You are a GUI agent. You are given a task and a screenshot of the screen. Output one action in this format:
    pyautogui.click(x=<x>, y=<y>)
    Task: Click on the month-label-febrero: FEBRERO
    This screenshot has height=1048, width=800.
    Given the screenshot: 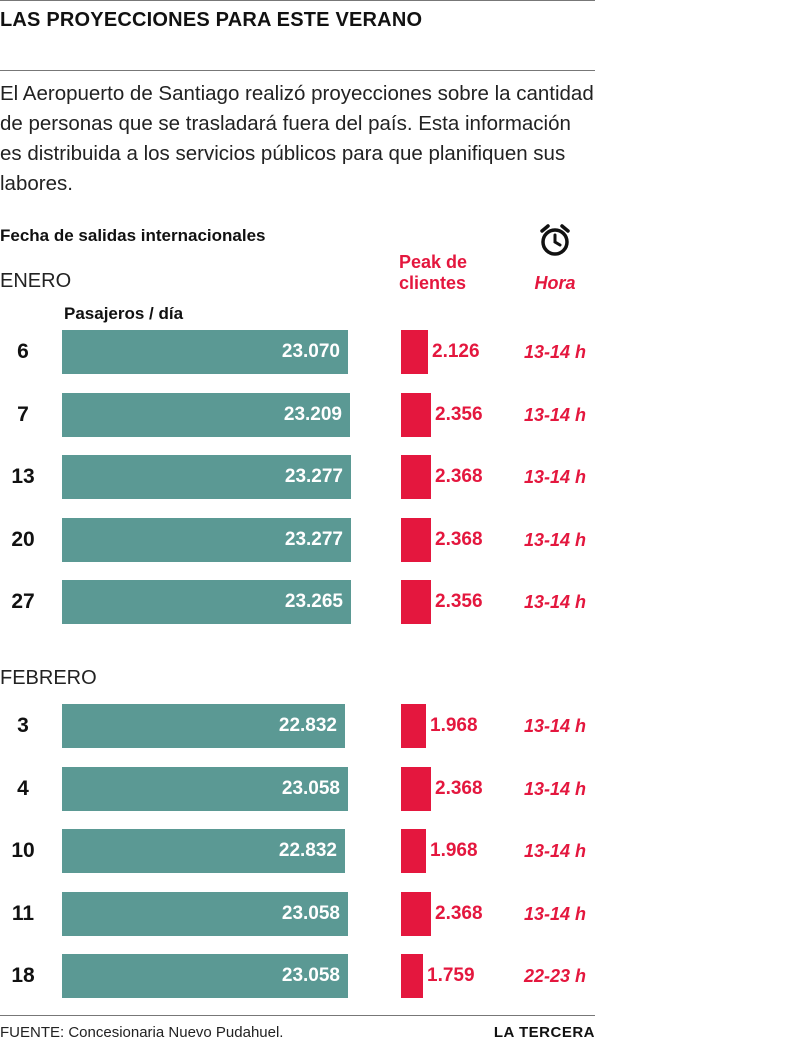 What is the action you would take?
    pyautogui.click(x=48, y=678)
    